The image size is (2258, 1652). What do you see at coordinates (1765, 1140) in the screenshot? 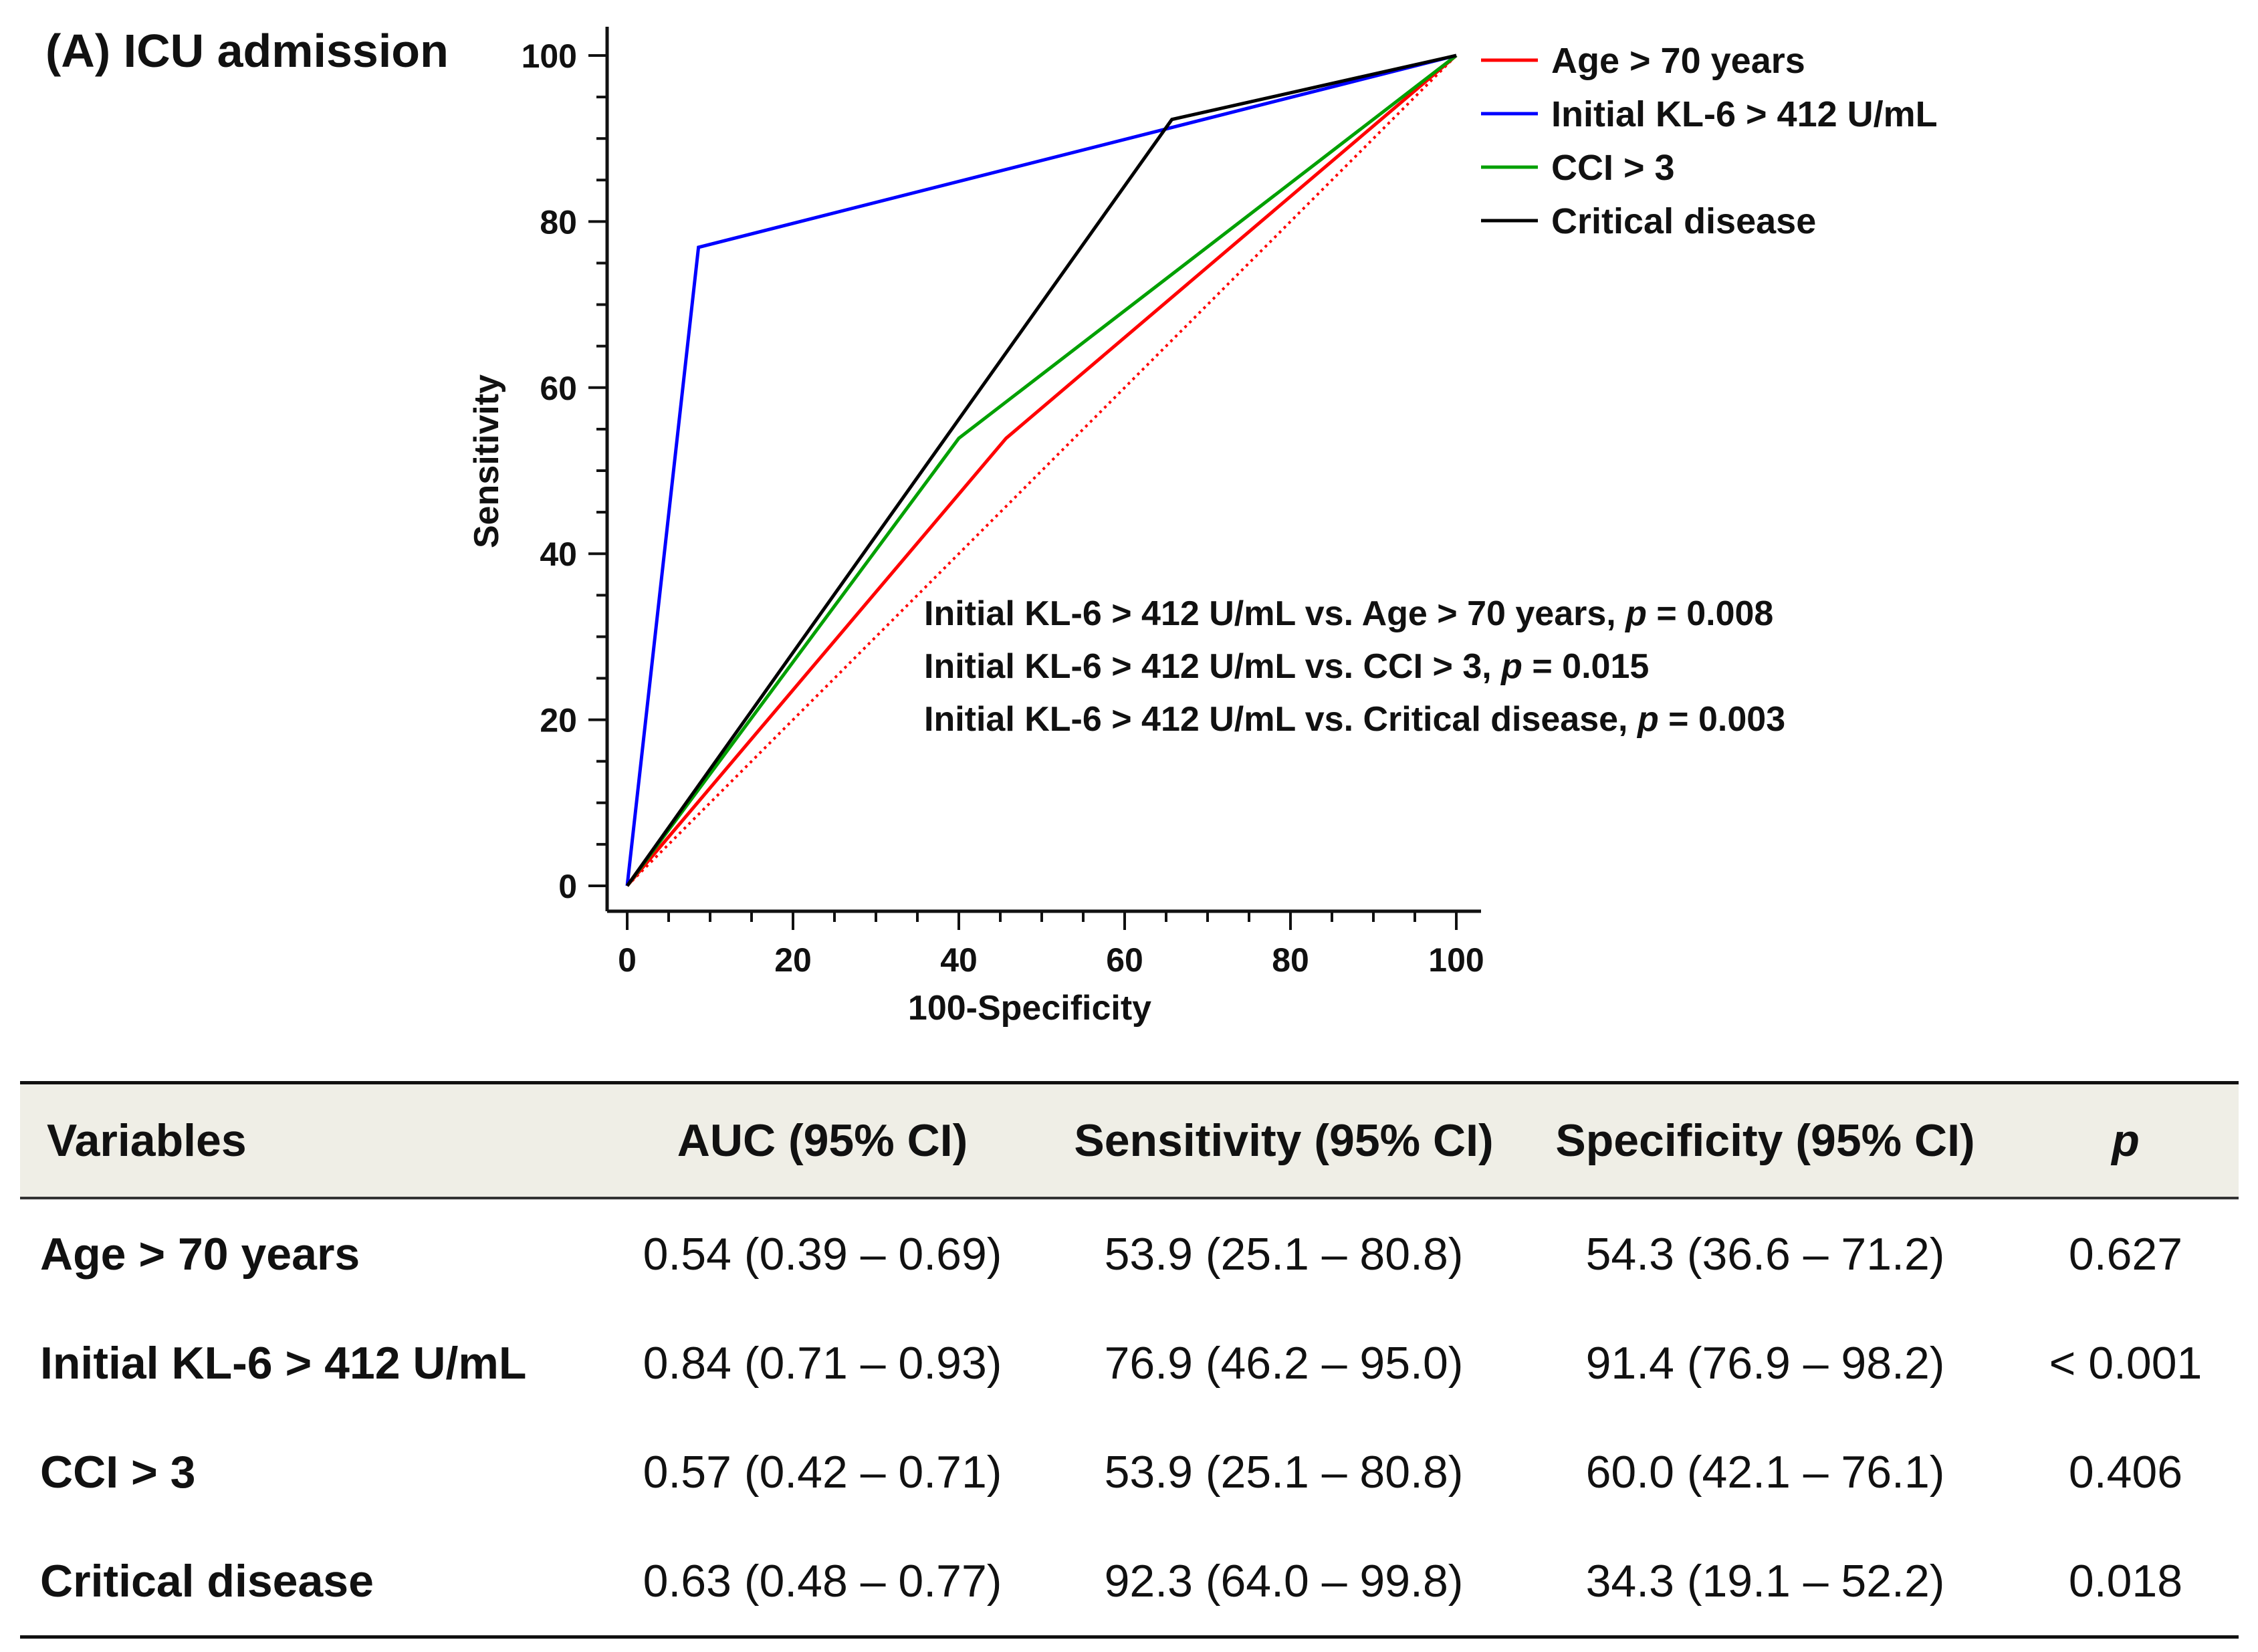
I see `header-specificity: Specificity (95% CI)` at bounding box center [1765, 1140].